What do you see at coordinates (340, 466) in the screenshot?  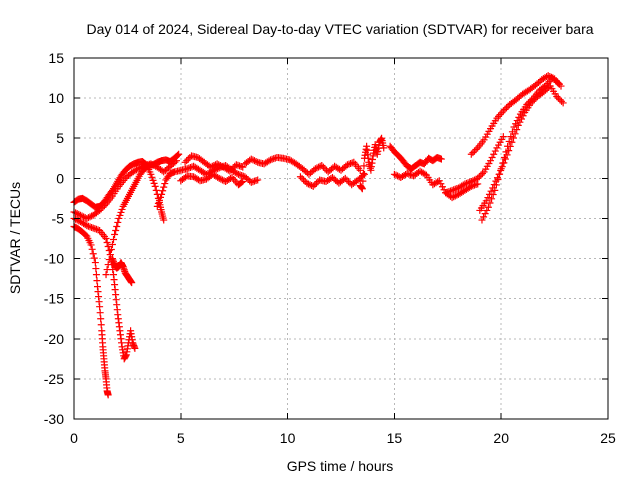 I see `x-axis-label: GPS time / hours` at bounding box center [340, 466].